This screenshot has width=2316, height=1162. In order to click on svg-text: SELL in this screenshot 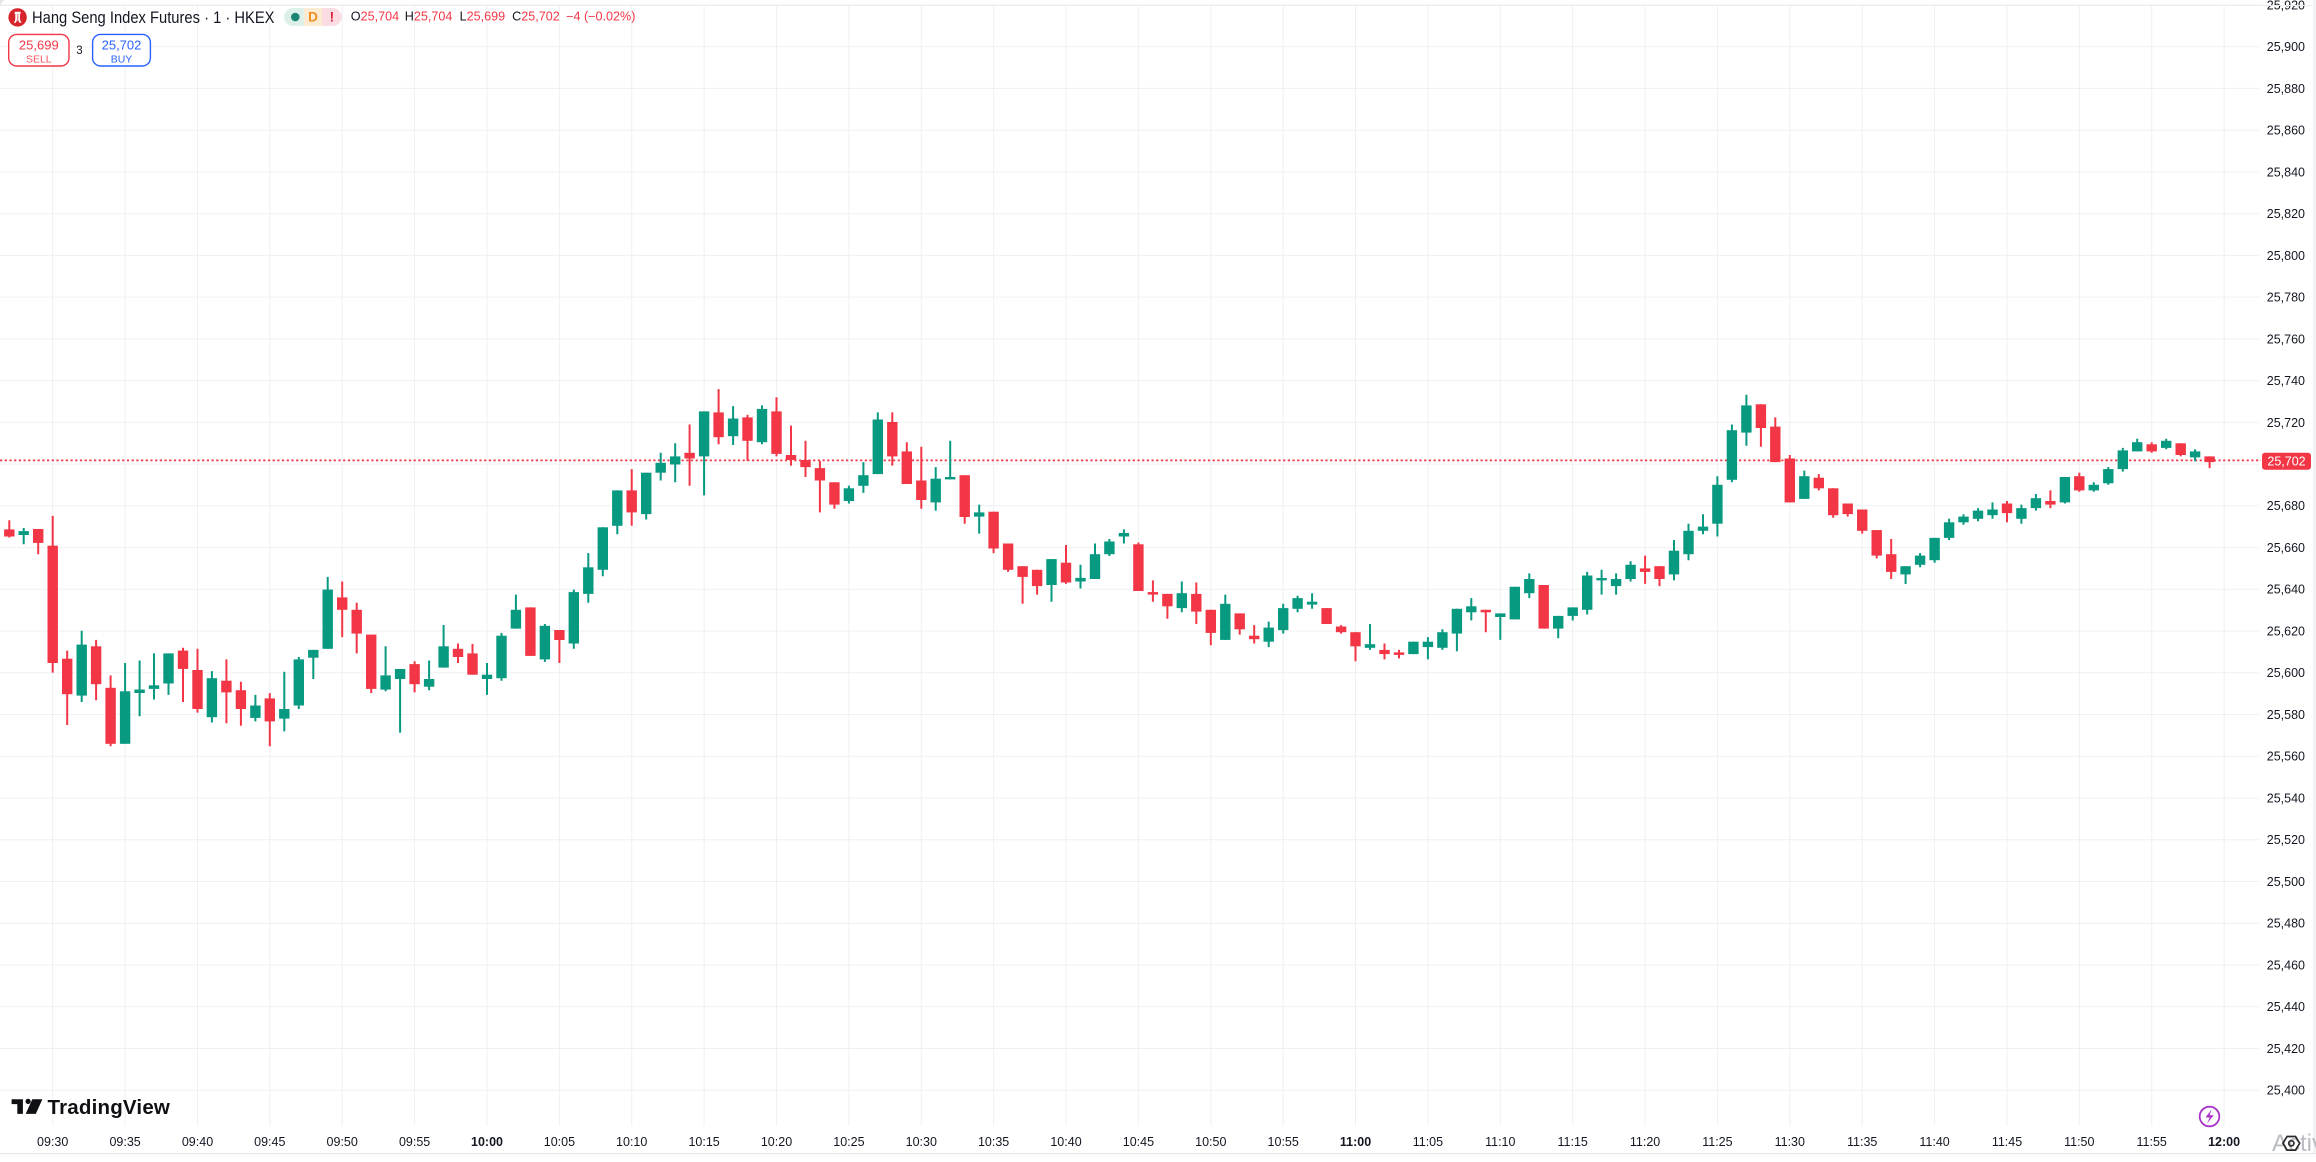, I will do `click(39, 59)`.